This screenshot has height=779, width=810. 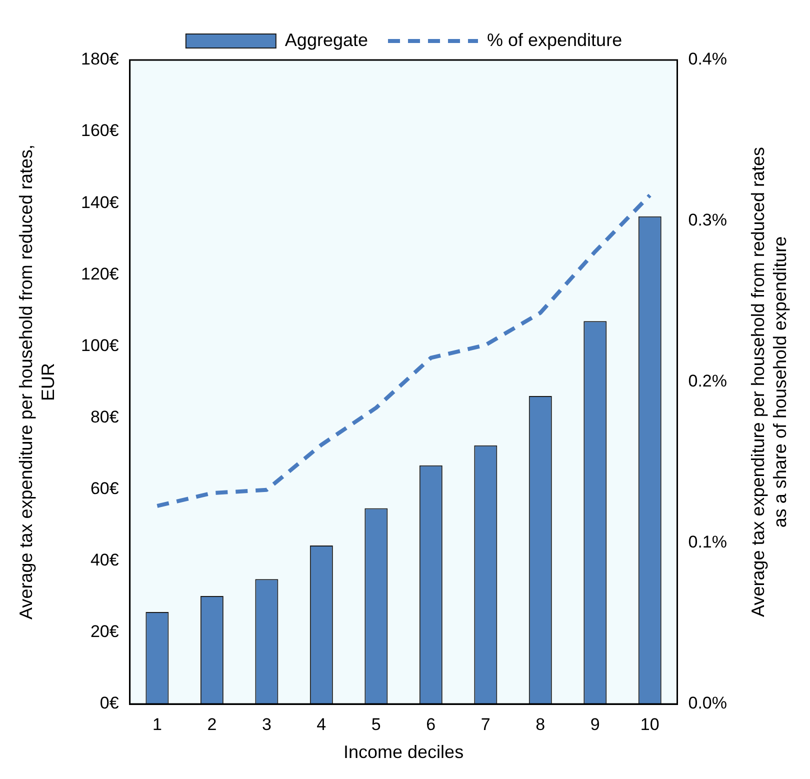 What do you see at coordinates (105, 416) in the screenshot?
I see `y-tick-label: 80€` at bounding box center [105, 416].